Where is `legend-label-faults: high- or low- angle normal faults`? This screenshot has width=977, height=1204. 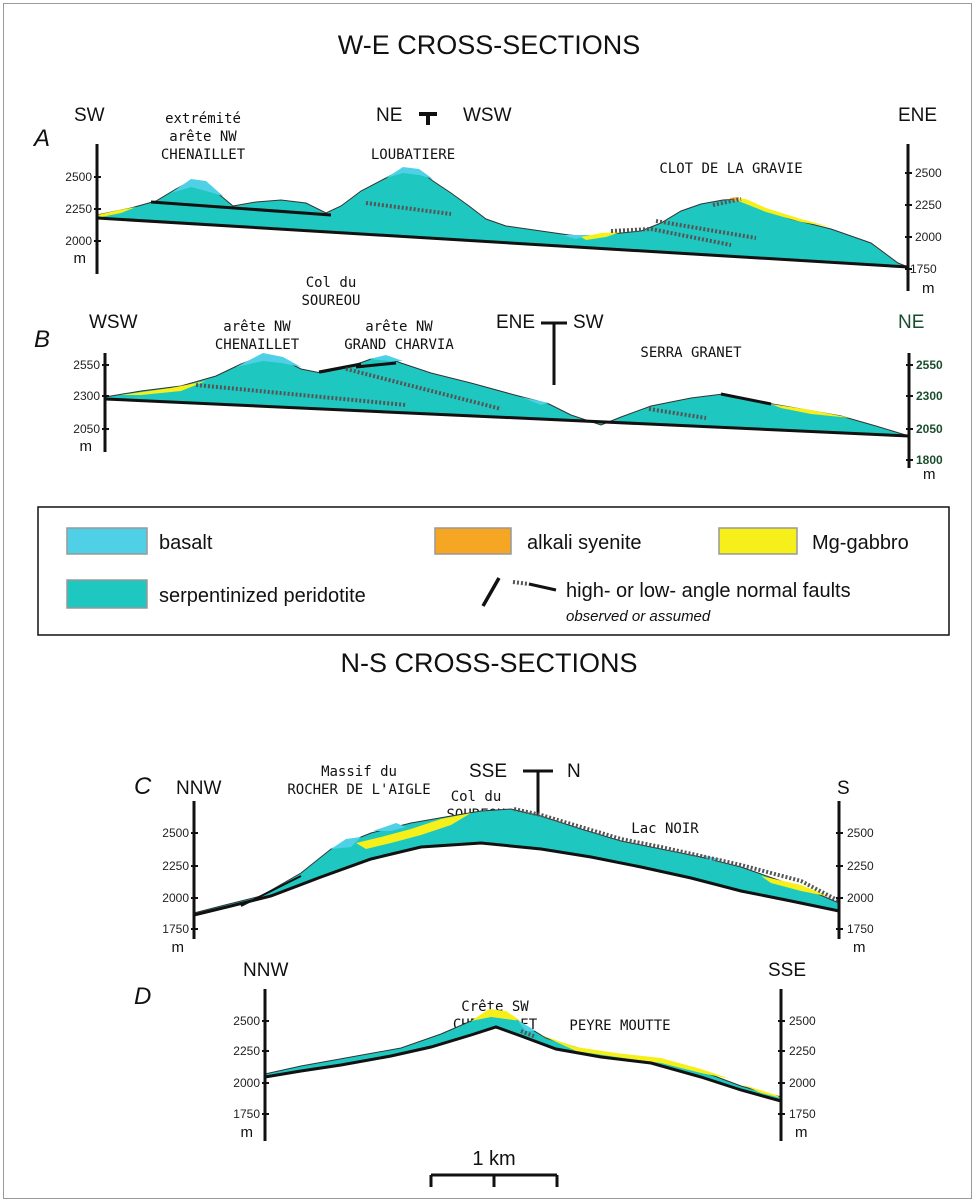
legend-label-faults: high- or low- angle normal faults is located at coordinates (708, 591).